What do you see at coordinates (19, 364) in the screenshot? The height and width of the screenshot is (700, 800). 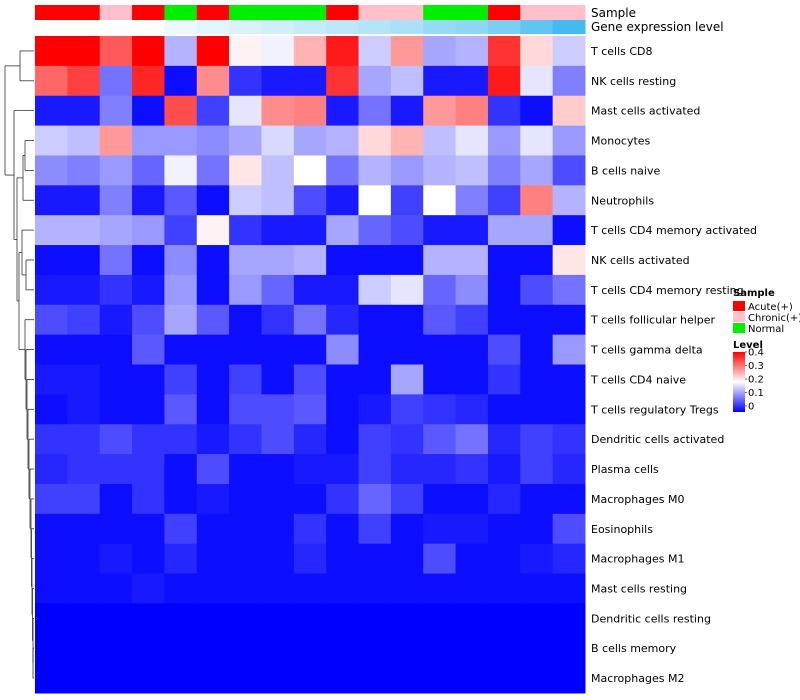 I see `row-dendrogram` at bounding box center [19, 364].